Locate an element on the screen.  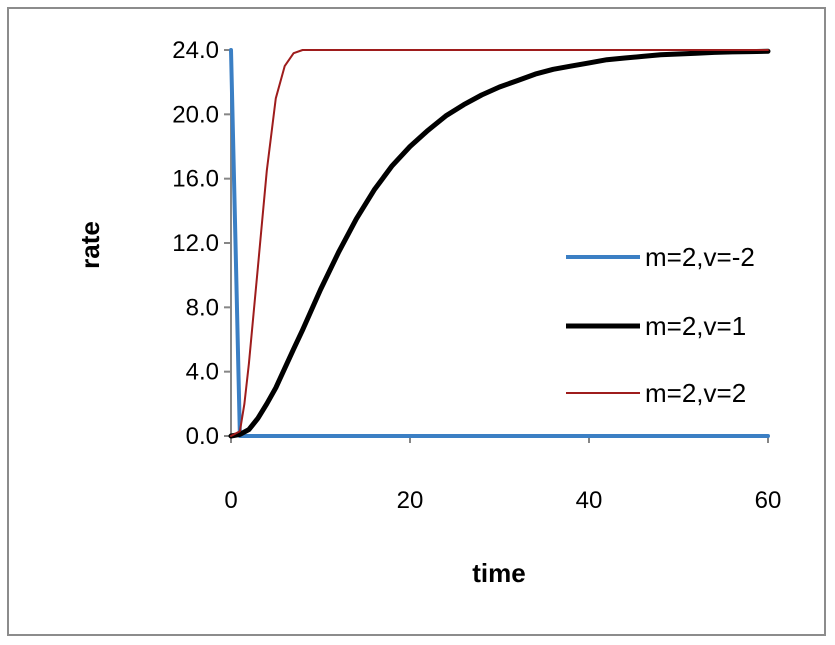
legend-label: m=2,v=-2 is located at coordinates (700, 257).